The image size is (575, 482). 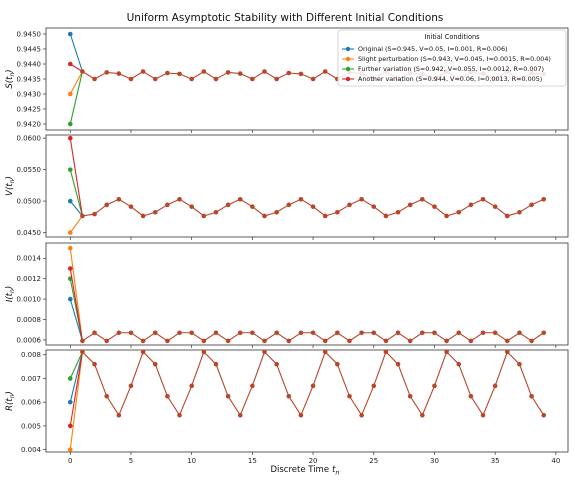 What do you see at coordinates (70, 169) in the screenshot?
I see `series-point-2-V` at bounding box center [70, 169].